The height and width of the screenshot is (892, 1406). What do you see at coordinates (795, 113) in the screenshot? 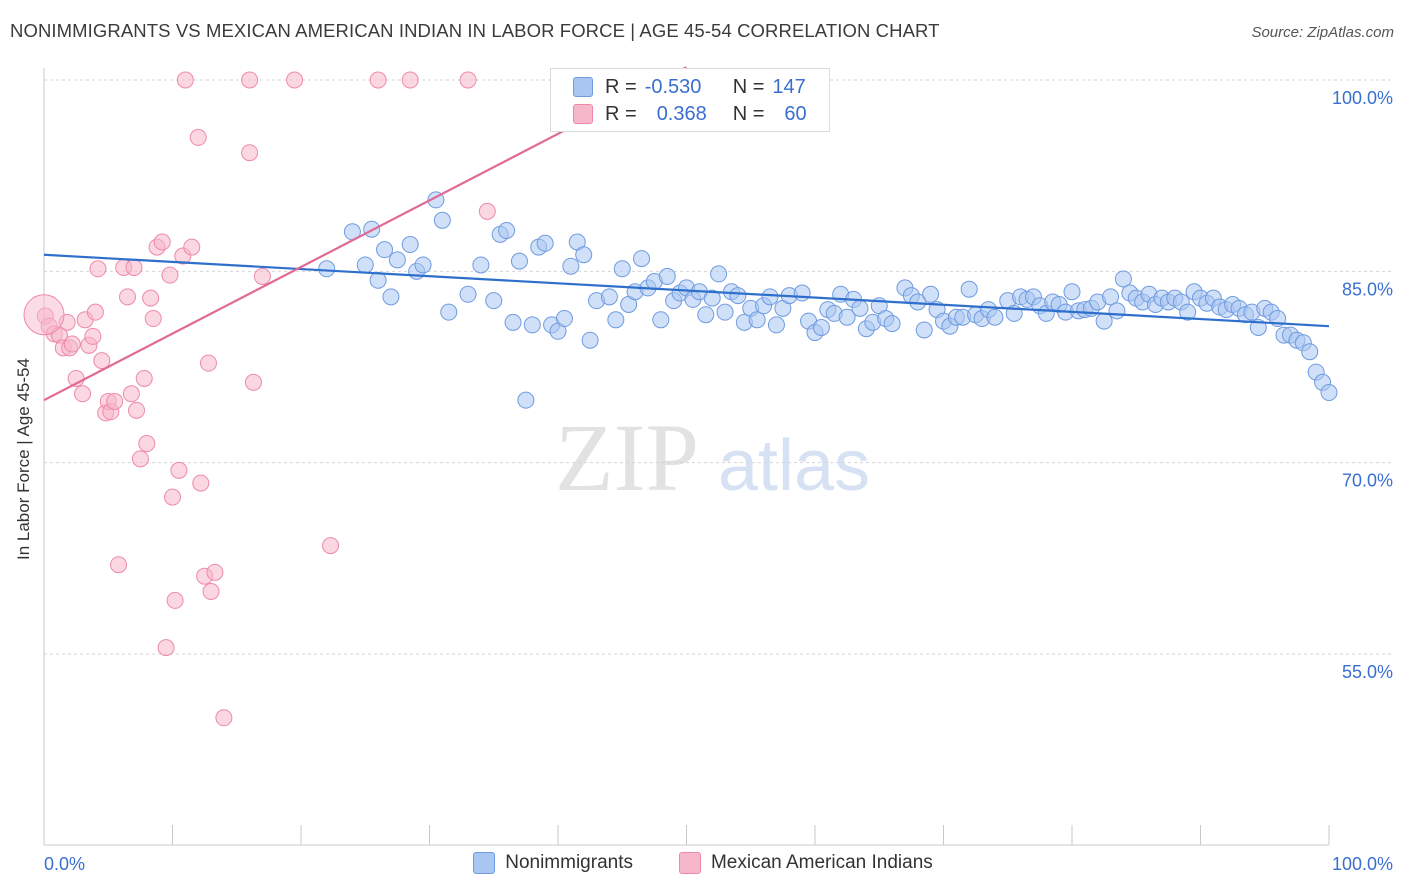
I see `stats-n-value: 60` at bounding box center [795, 113].